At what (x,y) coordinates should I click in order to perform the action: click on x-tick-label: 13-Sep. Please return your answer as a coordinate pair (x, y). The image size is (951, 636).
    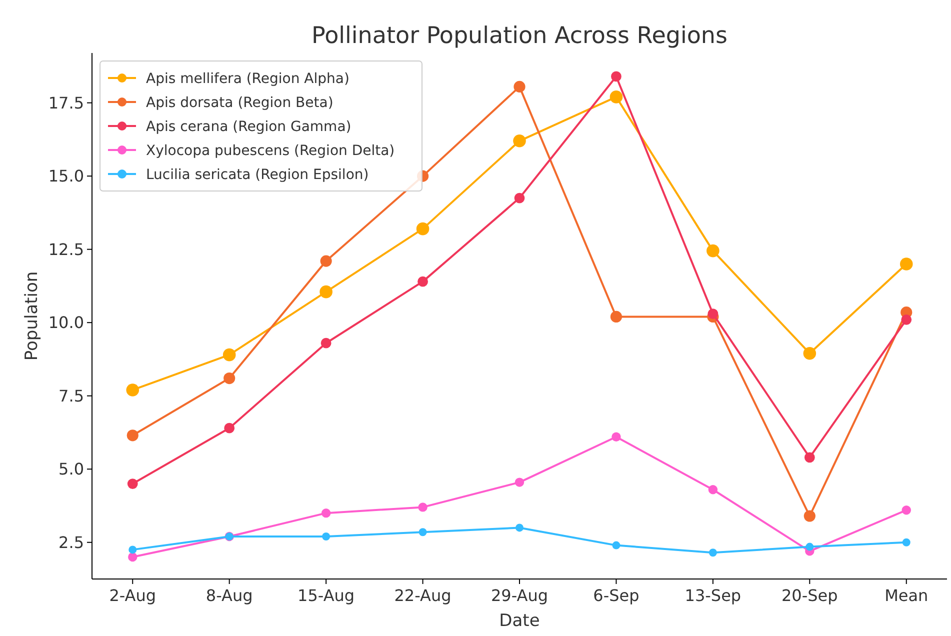
    Looking at the image, I should click on (713, 595).